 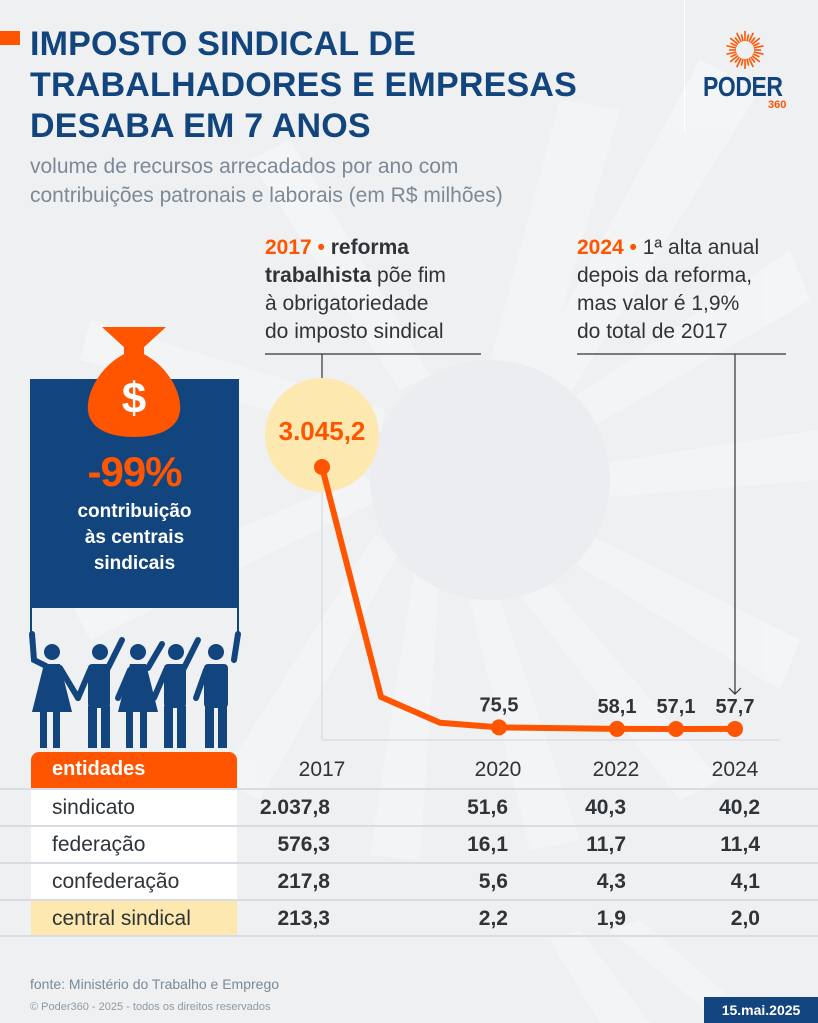 I want to click on table-cell-2017: 217,8, so click(x=303, y=881).